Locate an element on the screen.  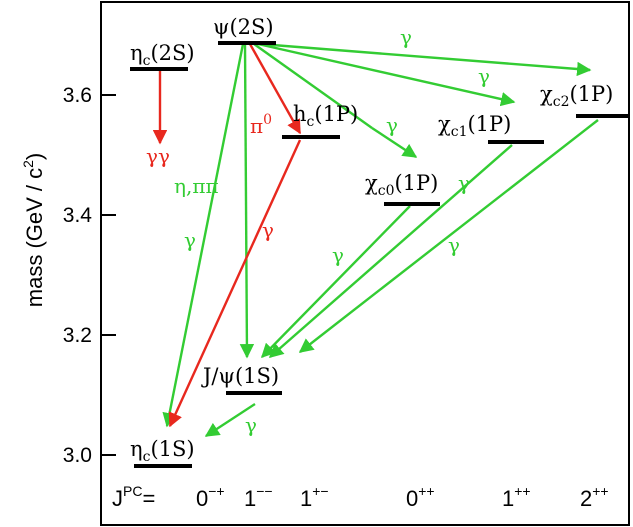
jpc-col-3: 0++ is located at coordinates (420, 497).